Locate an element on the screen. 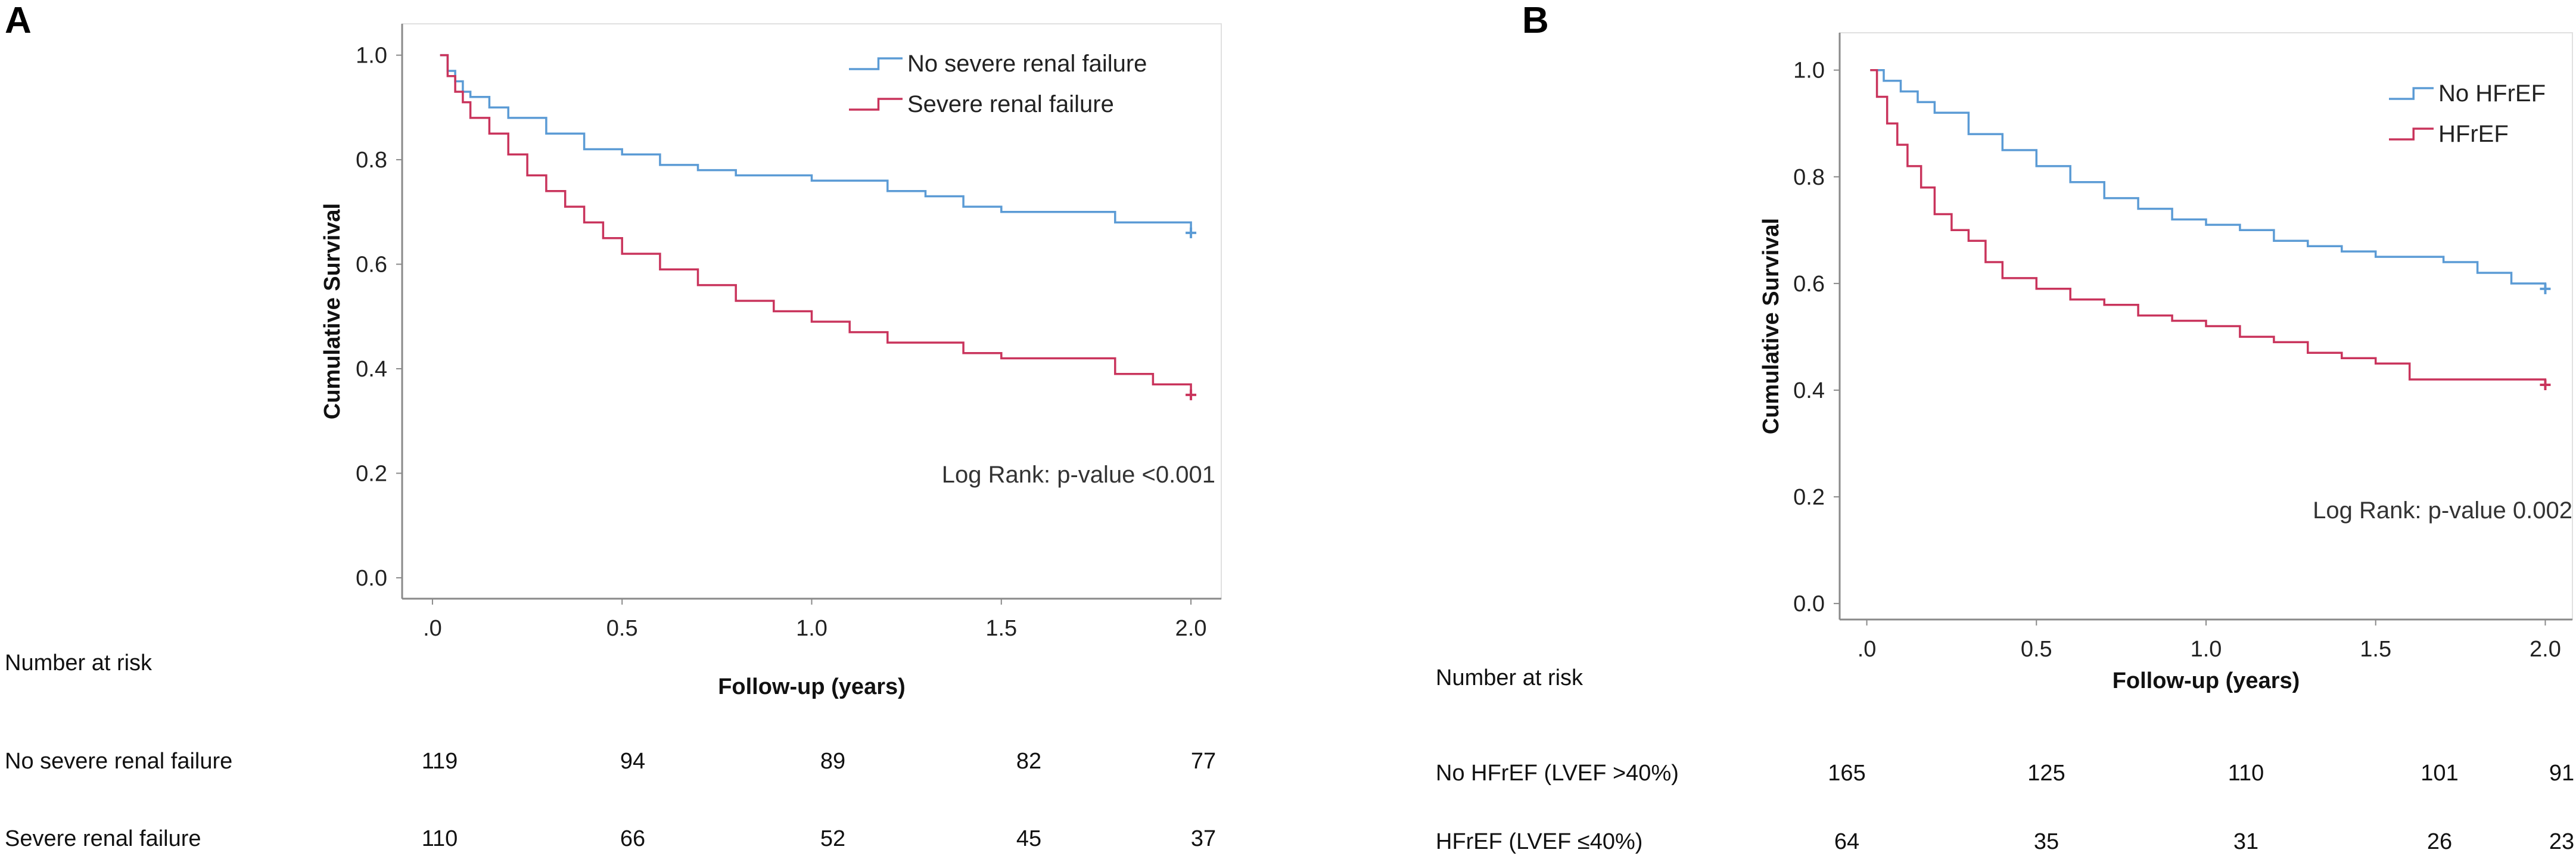 Image resolution: width=2576 pixels, height=859 pixels. risk-count: 94 is located at coordinates (632, 761).